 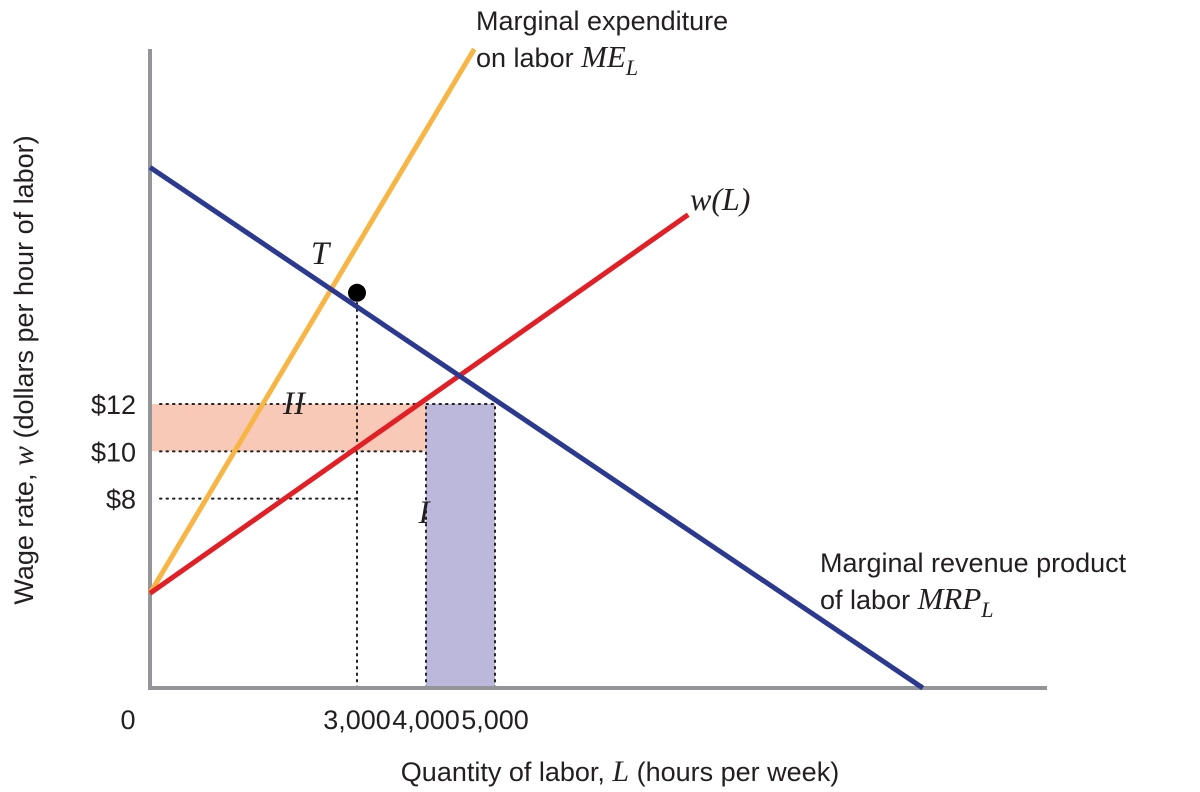 What do you see at coordinates (949, 598) in the screenshot?
I see `mrp-label-math: MRP` at bounding box center [949, 598].